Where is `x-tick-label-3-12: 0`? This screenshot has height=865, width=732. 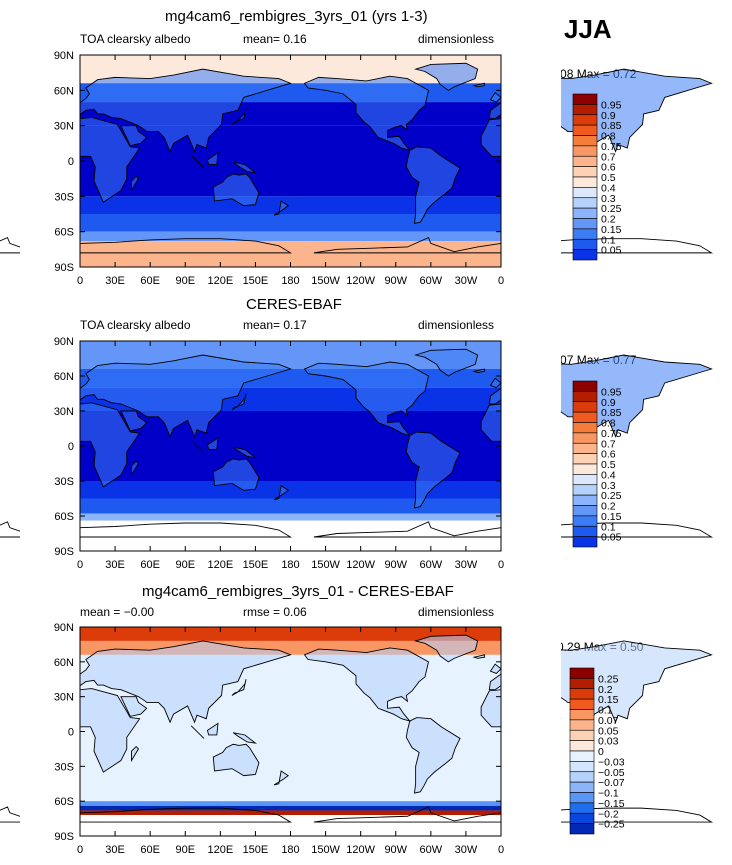 x-tick-label-3-12: 0 is located at coordinates (501, 850).